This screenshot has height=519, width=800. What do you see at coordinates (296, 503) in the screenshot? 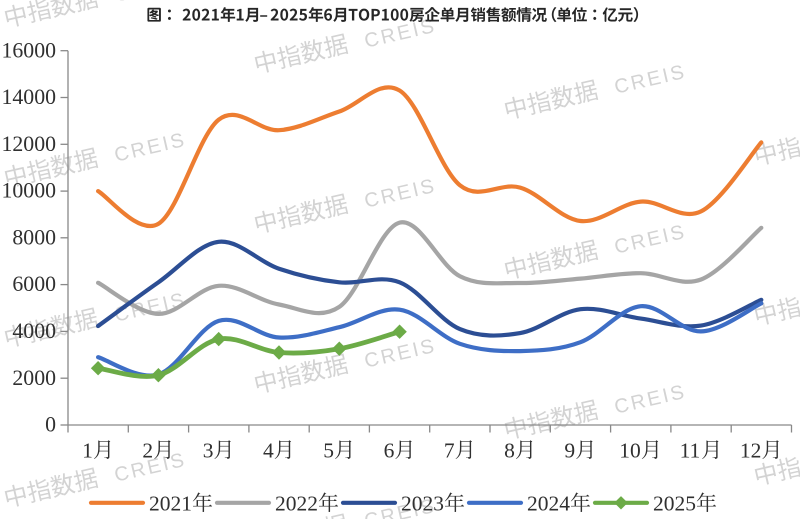
I see `svg-text: 2022` at bounding box center [296, 503].